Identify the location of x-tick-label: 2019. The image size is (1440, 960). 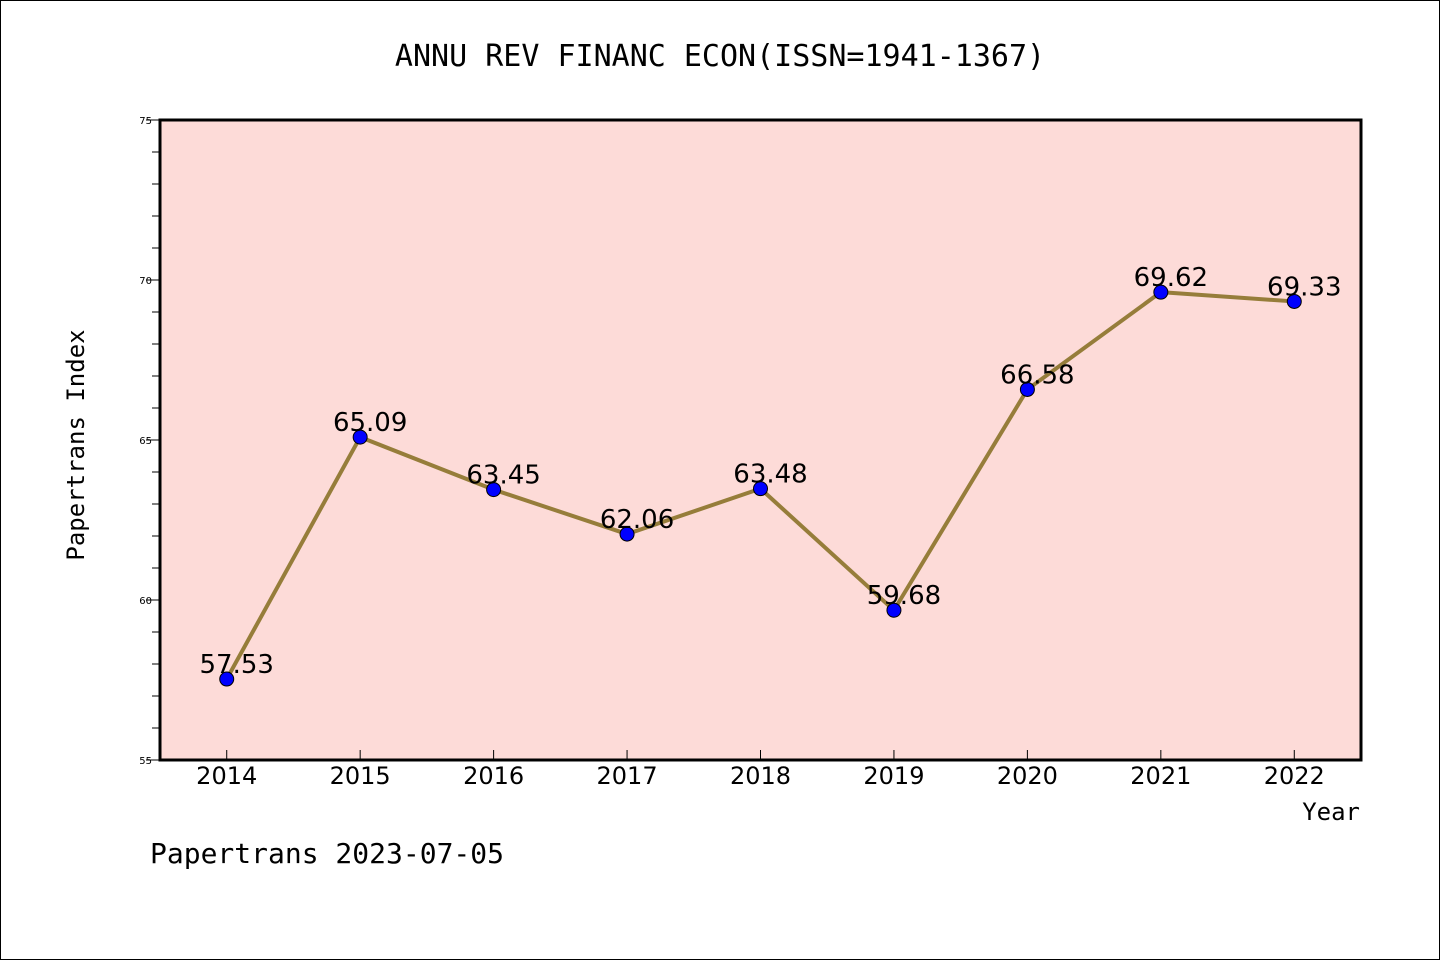
(893, 776).